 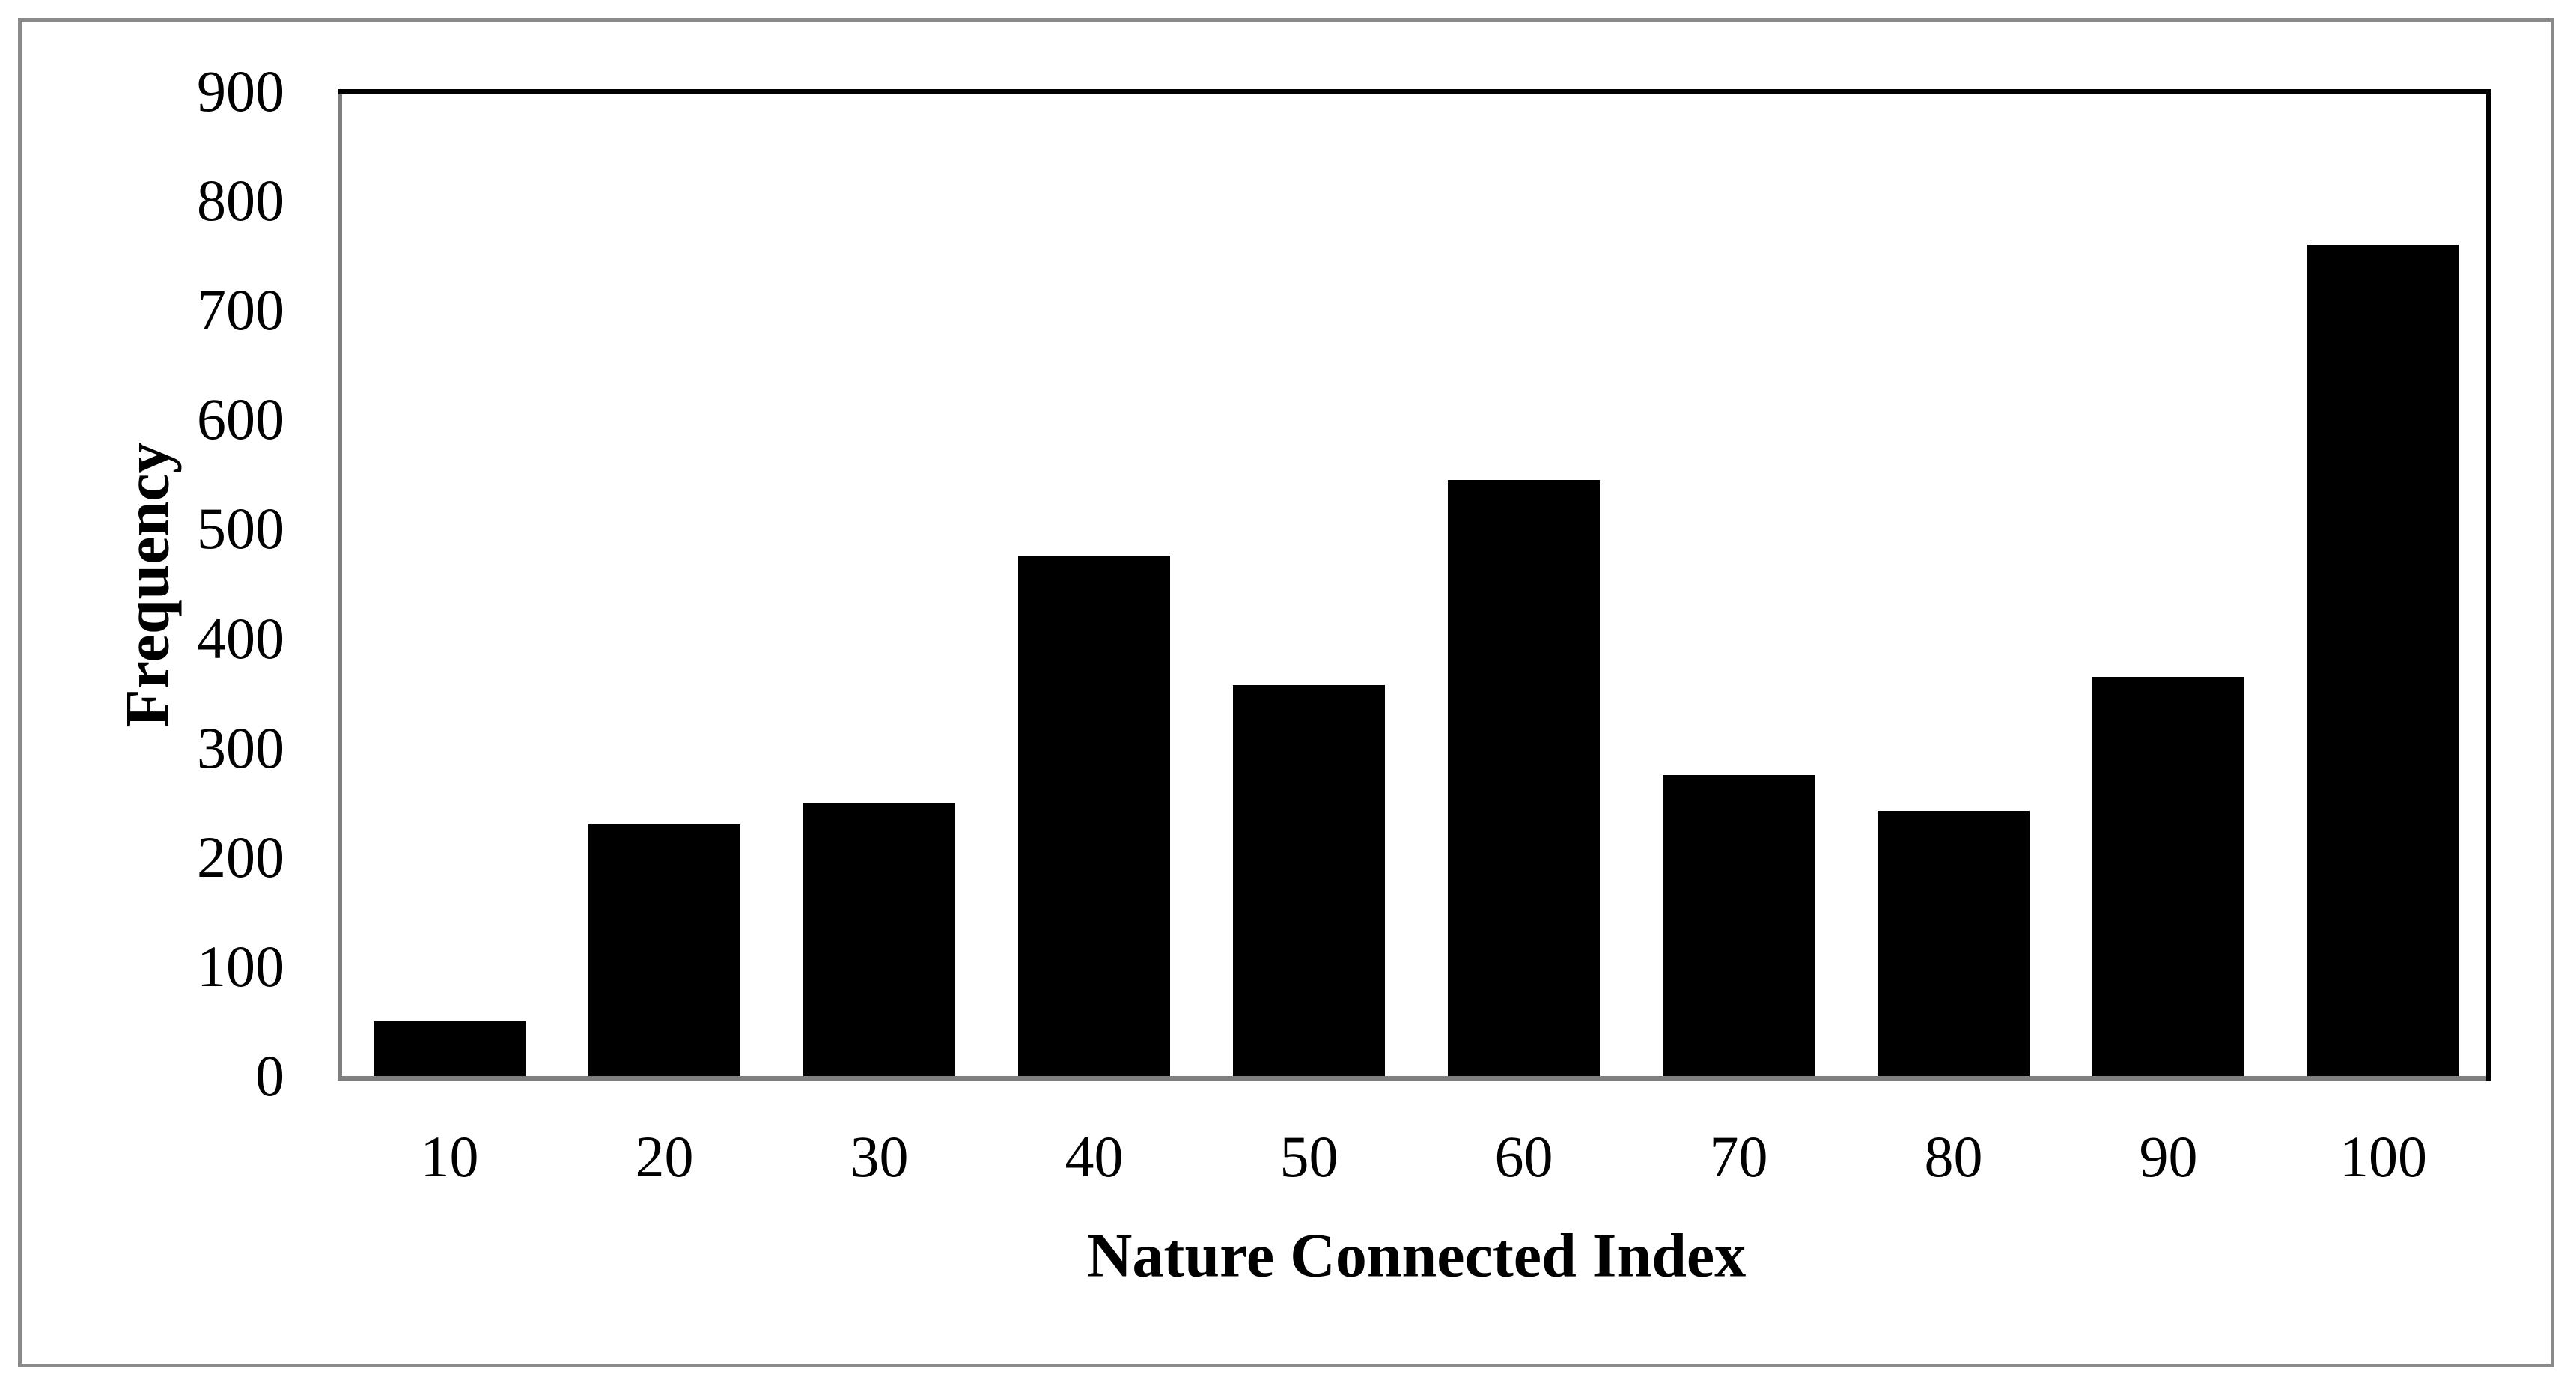 I want to click on y-axis-line, so click(x=340, y=585).